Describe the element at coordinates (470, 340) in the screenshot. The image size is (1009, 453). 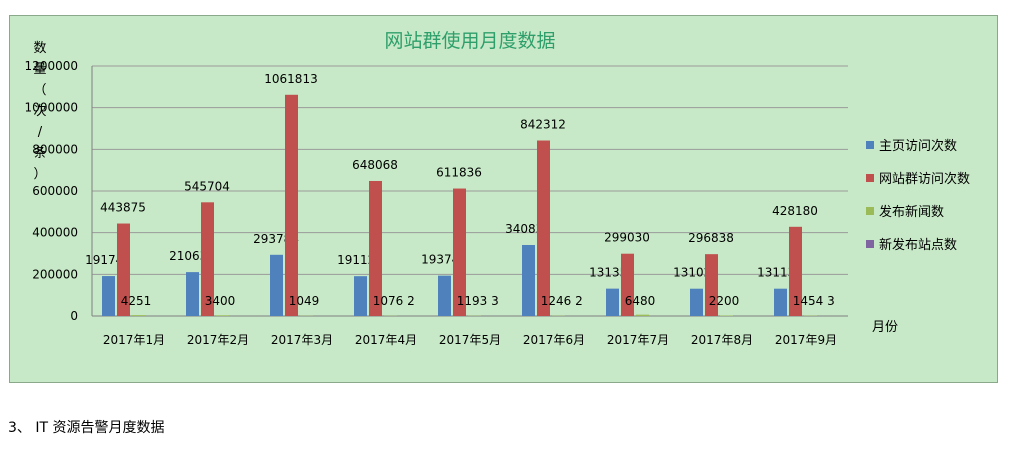
I see `x-tick-label: 2017年5月` at that location.